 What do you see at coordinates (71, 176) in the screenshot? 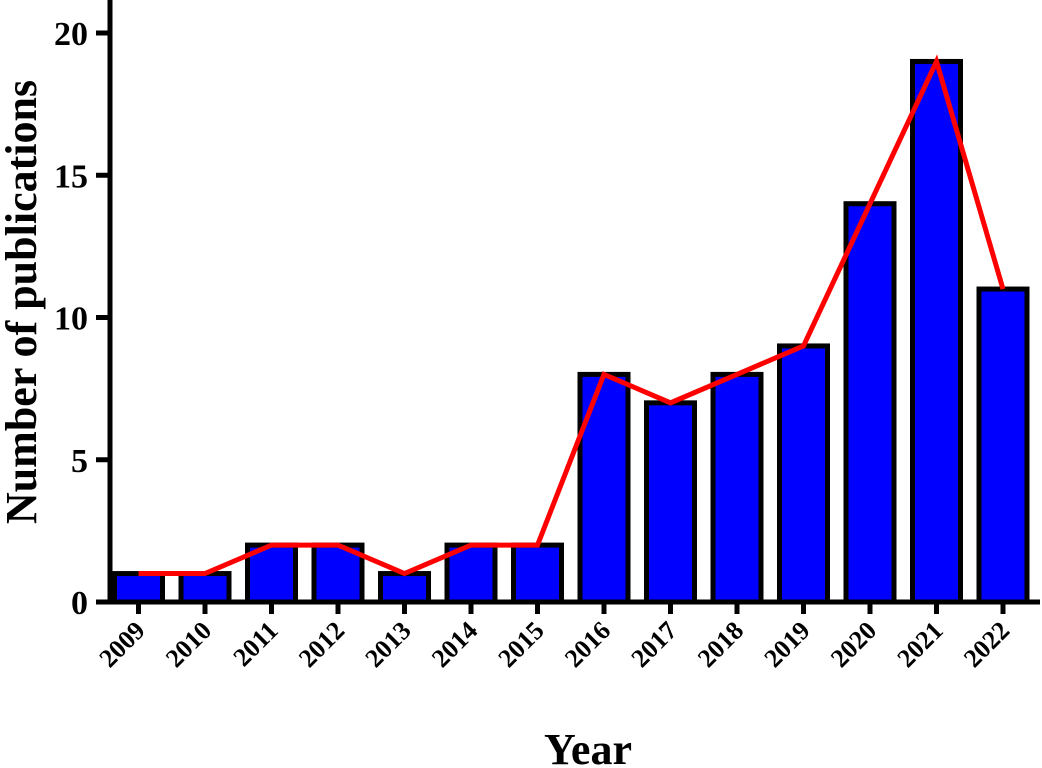
I see `y-tick-label-15: 15` at bounding box center [71, 176].